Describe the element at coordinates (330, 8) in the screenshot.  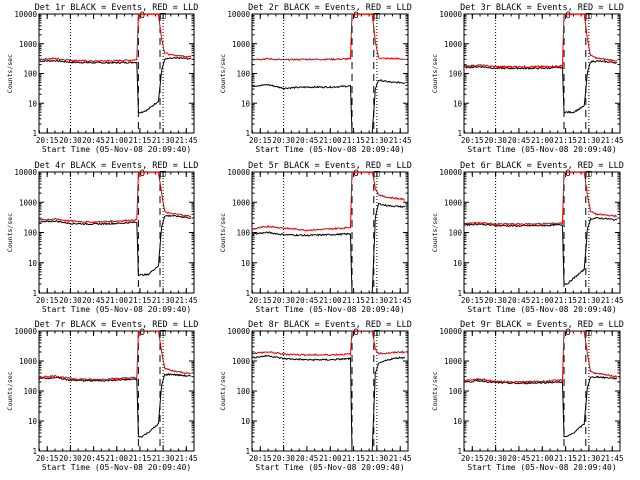
I see `panel-title: Det 2r BLACK = Events, RED = LLD` at that location.